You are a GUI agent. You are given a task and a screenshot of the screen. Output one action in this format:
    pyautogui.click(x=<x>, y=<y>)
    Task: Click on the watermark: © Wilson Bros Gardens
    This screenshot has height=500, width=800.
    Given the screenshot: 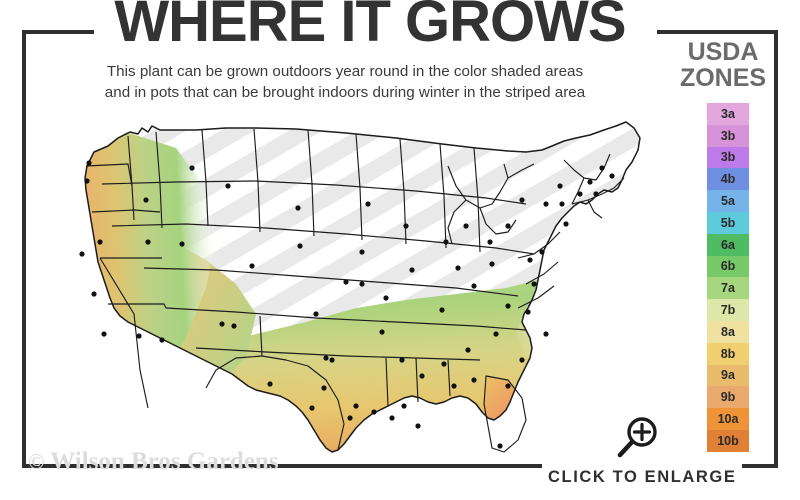 What is the action you would take?
    pyautogui.click(x=153, y=462)
    